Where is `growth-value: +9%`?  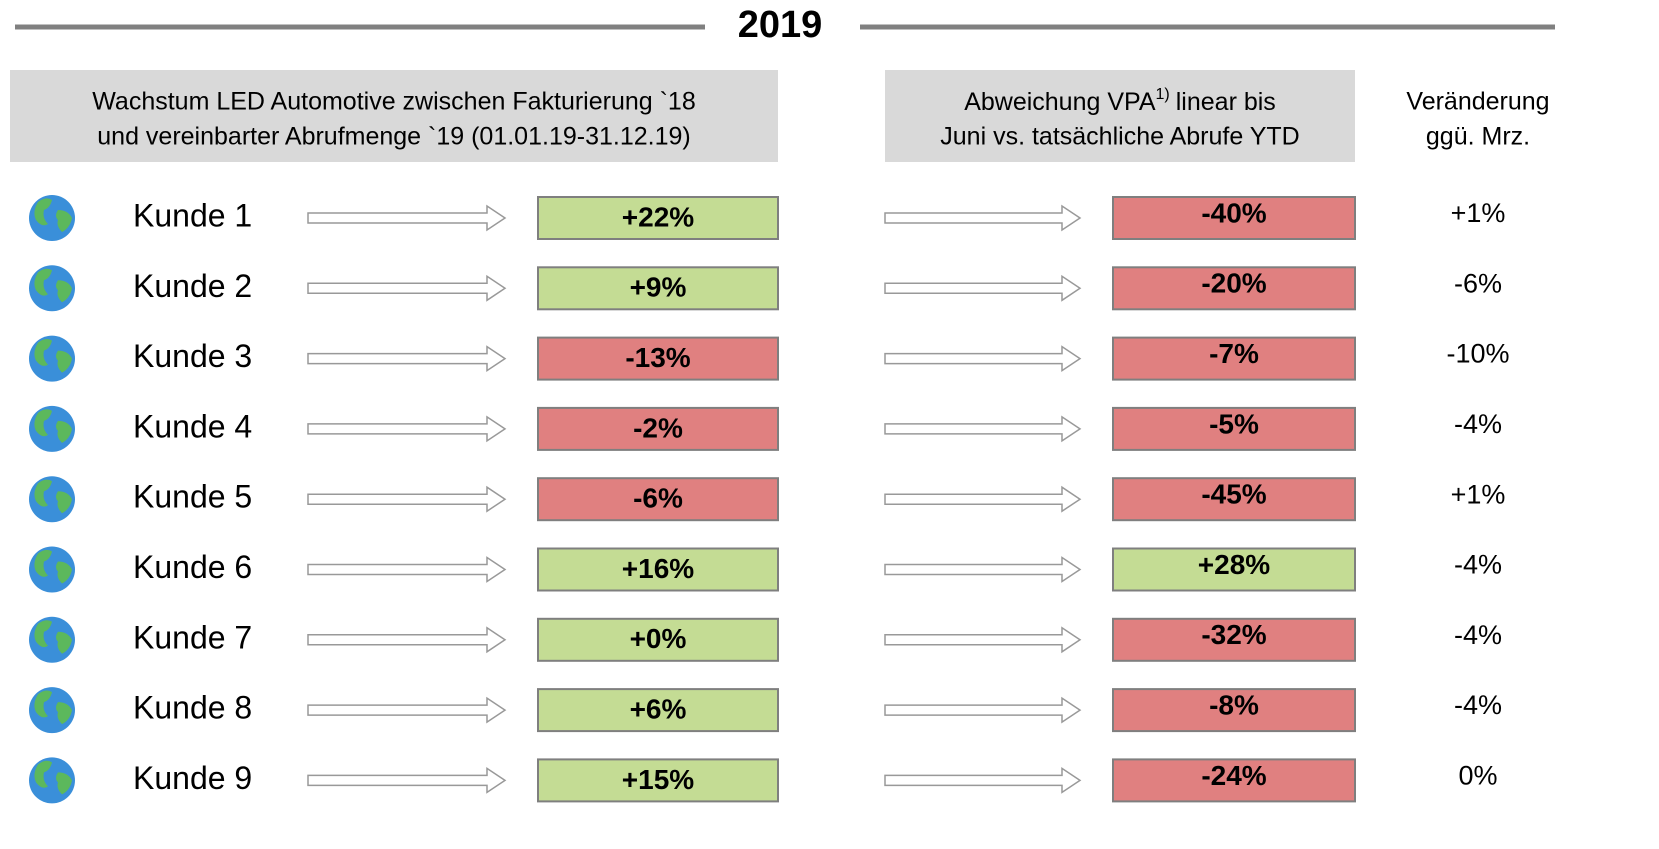 growth-value: +9% is located at coordinates (658, 287).